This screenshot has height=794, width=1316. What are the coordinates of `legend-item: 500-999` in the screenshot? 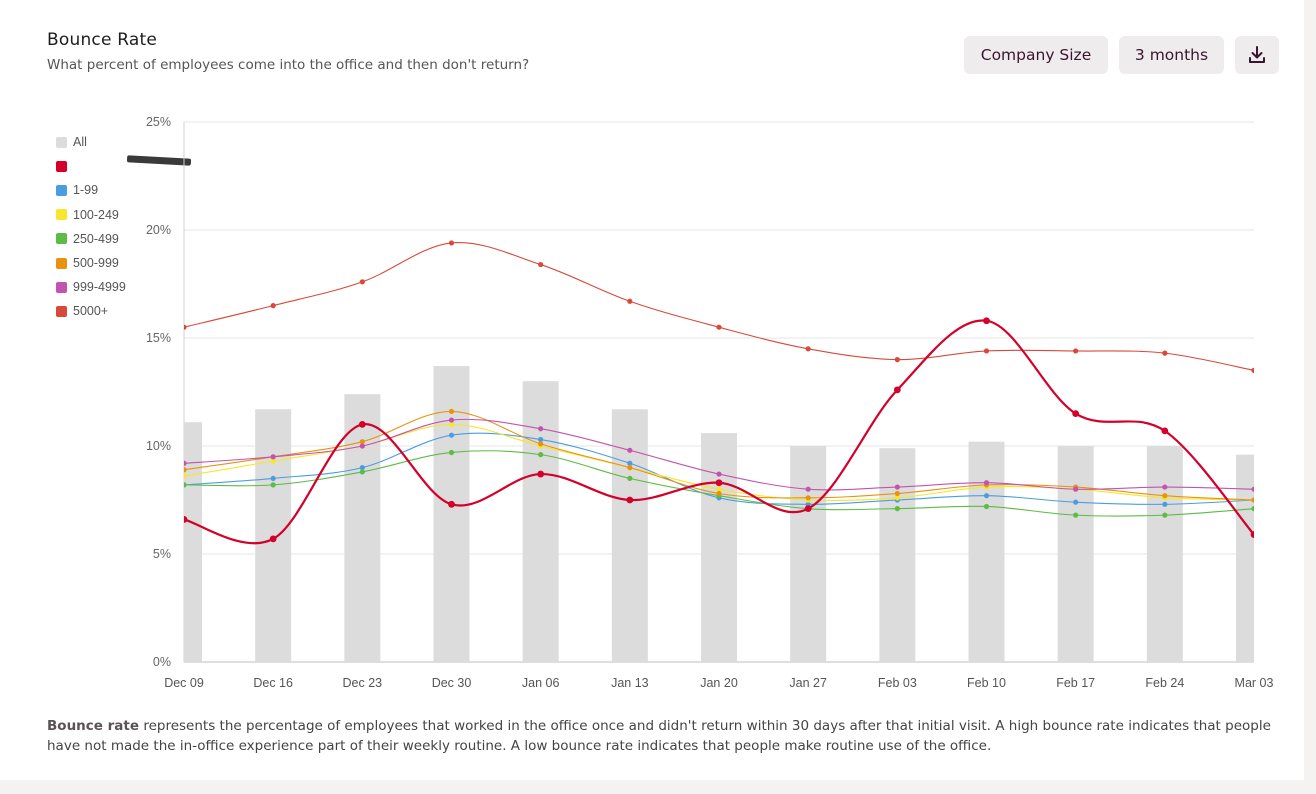 It's located at (98, 263).